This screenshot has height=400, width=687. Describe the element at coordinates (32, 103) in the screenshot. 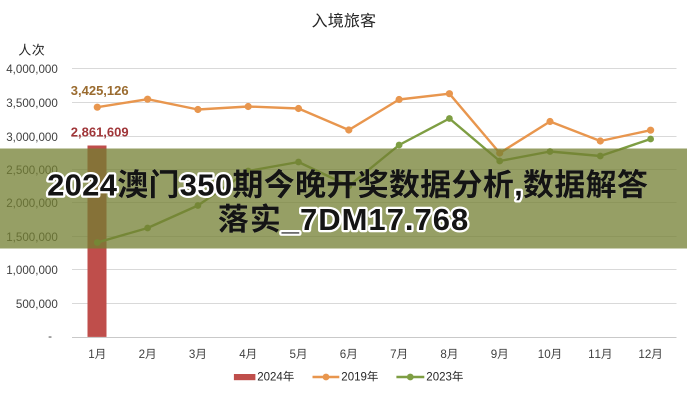

I see `svg-text: 3,500,000` at that location.